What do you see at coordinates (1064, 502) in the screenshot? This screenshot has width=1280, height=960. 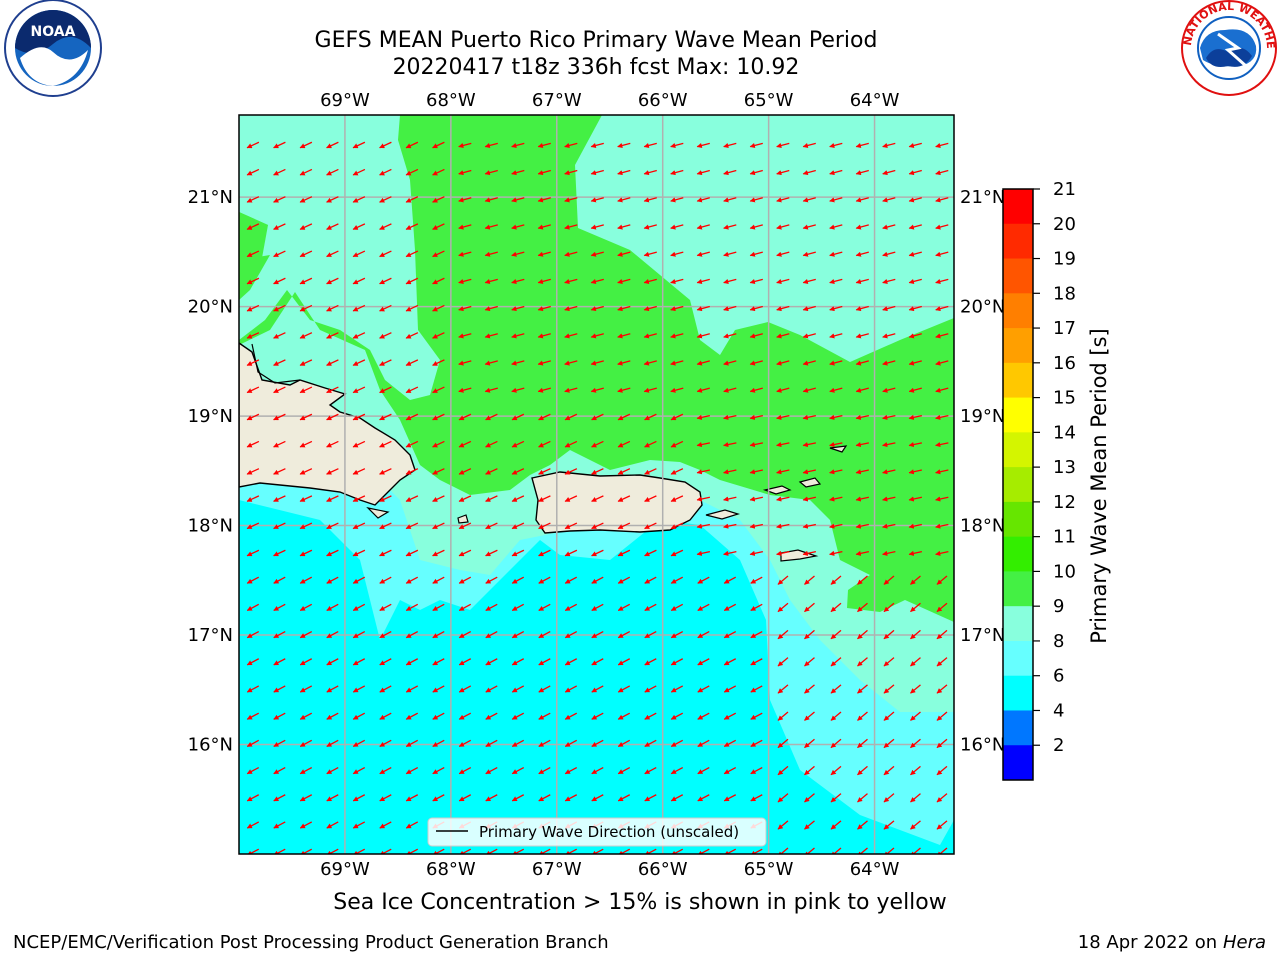 I see `colorbar-tick-label: 12` at bounding box center [1064, 502].